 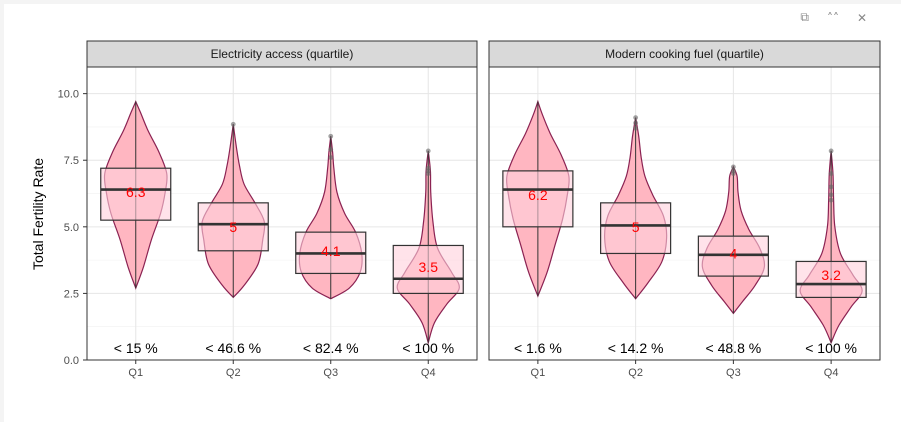 I want to click on mean-label: 3.5, so click(x=429, y=267).